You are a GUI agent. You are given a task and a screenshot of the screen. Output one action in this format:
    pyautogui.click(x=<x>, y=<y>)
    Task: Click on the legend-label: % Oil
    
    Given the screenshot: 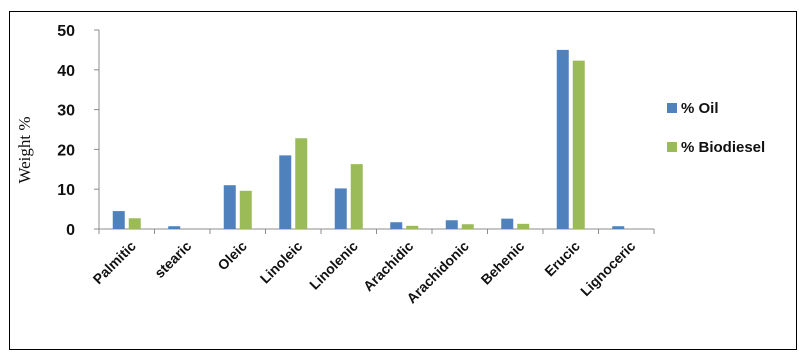 What is the action you would take?
    pyautogui.click(x=700, y=108)
    